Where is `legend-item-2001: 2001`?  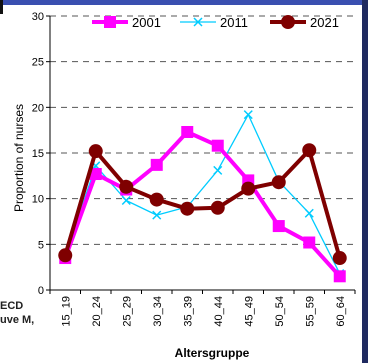
legend-item-2001: 2001 is located at coordinates (126, 22).